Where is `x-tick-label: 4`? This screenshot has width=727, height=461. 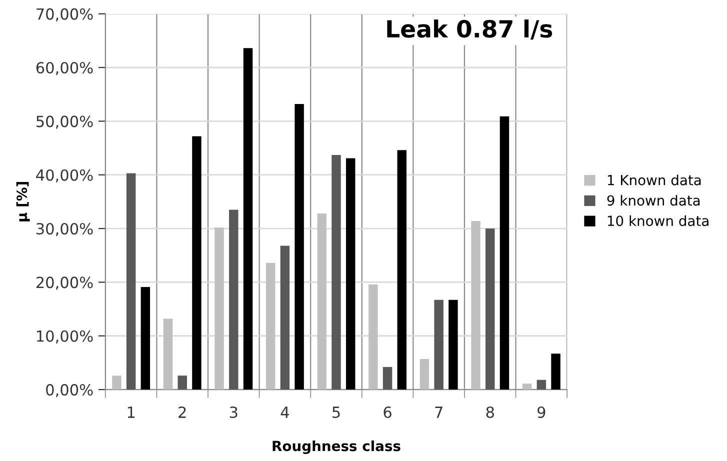
x-tick-label: 4 is located at coordinates (284, 412).